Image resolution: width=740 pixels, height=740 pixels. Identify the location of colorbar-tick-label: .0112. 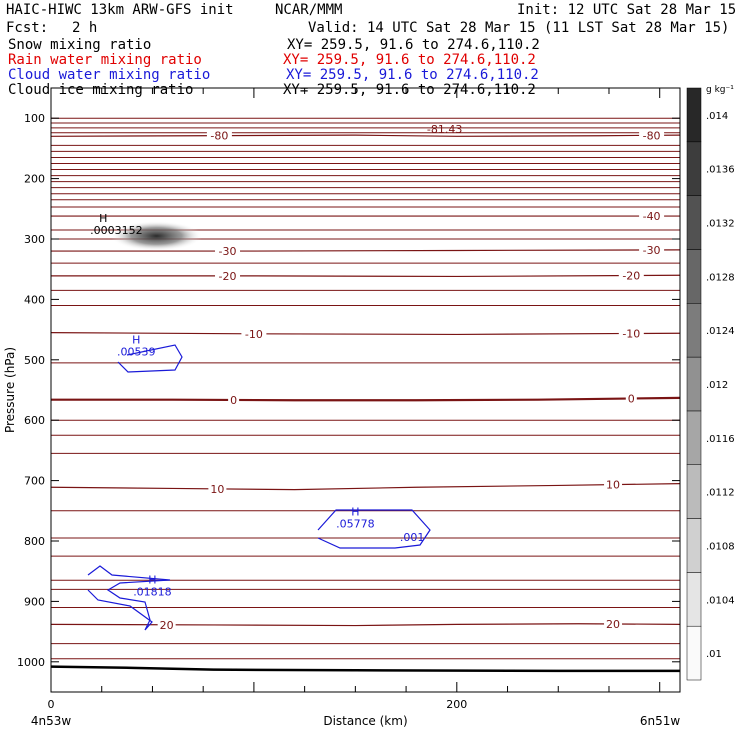
(720, 493).